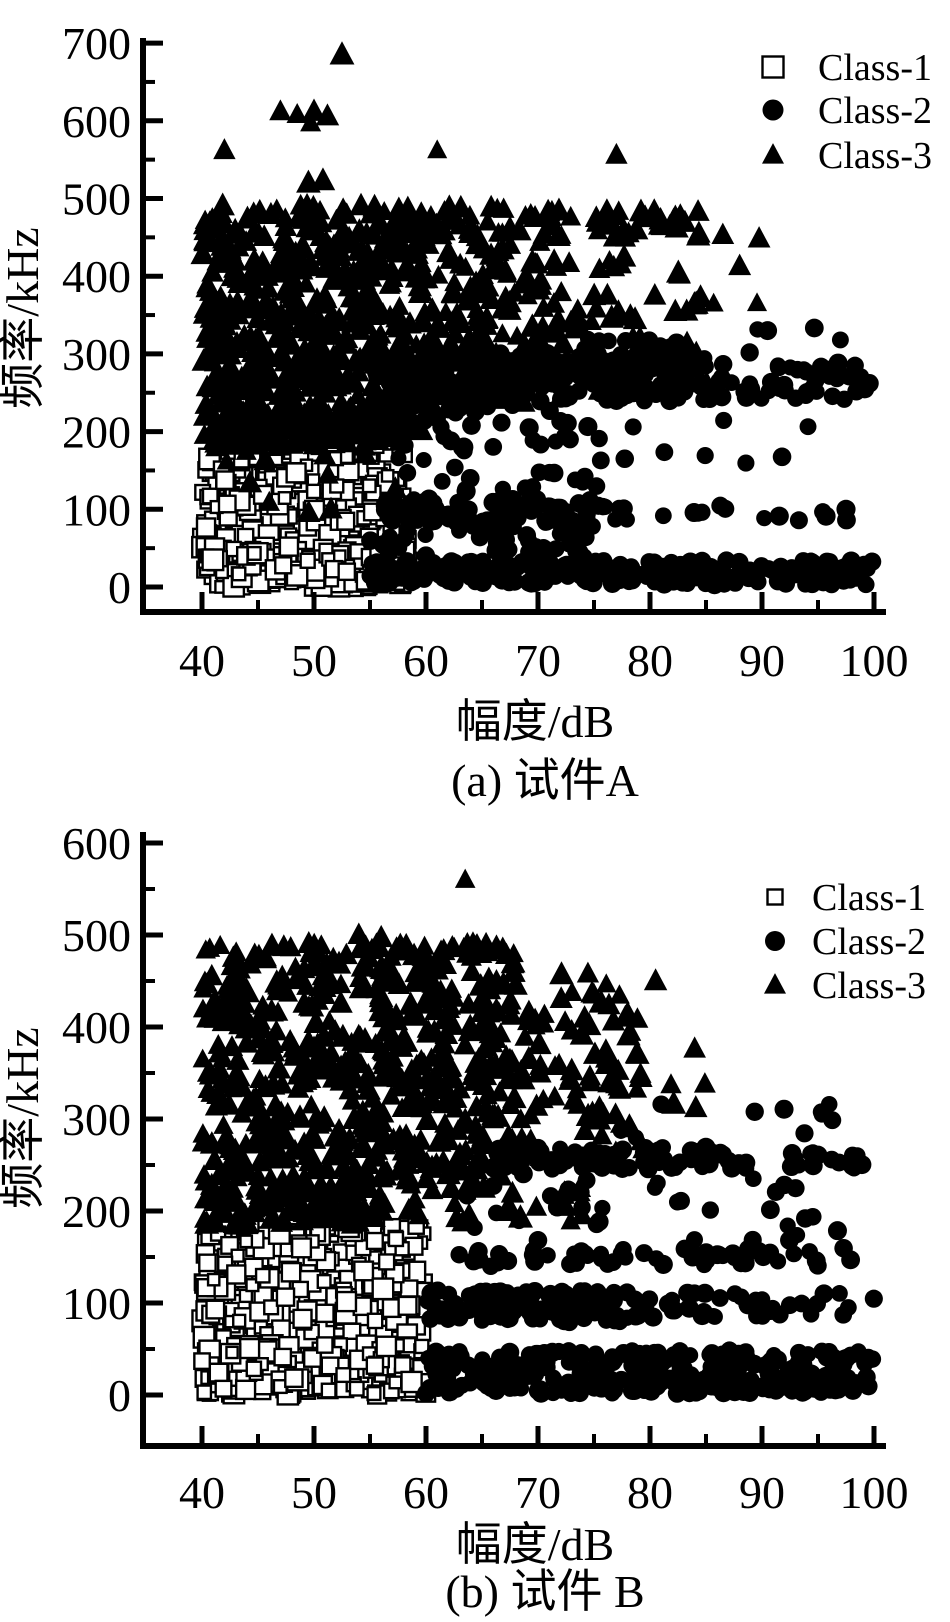  I want to click on x-tick-label: 90, so click(762, 660).